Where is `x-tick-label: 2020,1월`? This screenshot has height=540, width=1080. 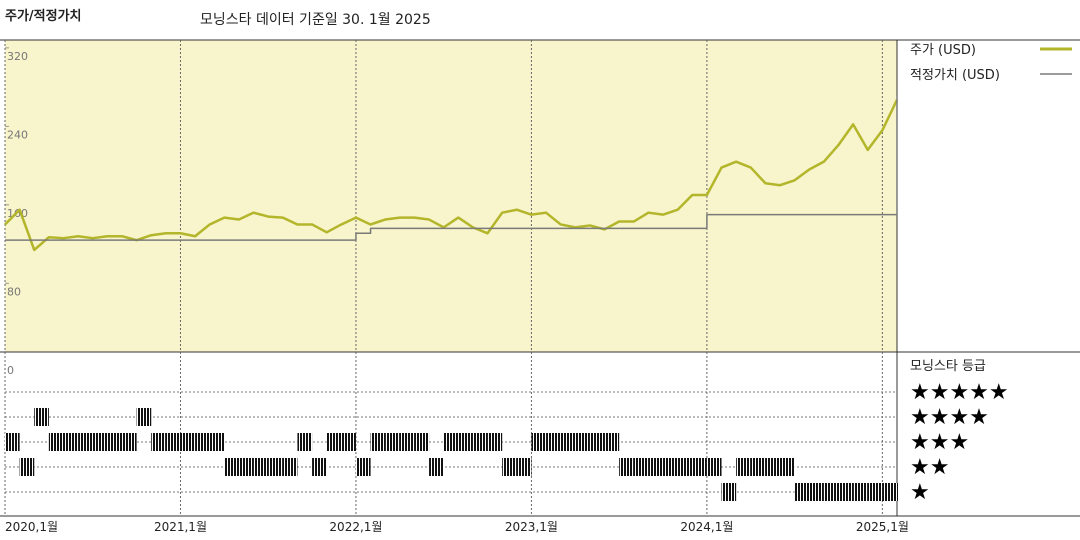 x-tick-label: 2020,1월 is located at coordinates (31, 527).